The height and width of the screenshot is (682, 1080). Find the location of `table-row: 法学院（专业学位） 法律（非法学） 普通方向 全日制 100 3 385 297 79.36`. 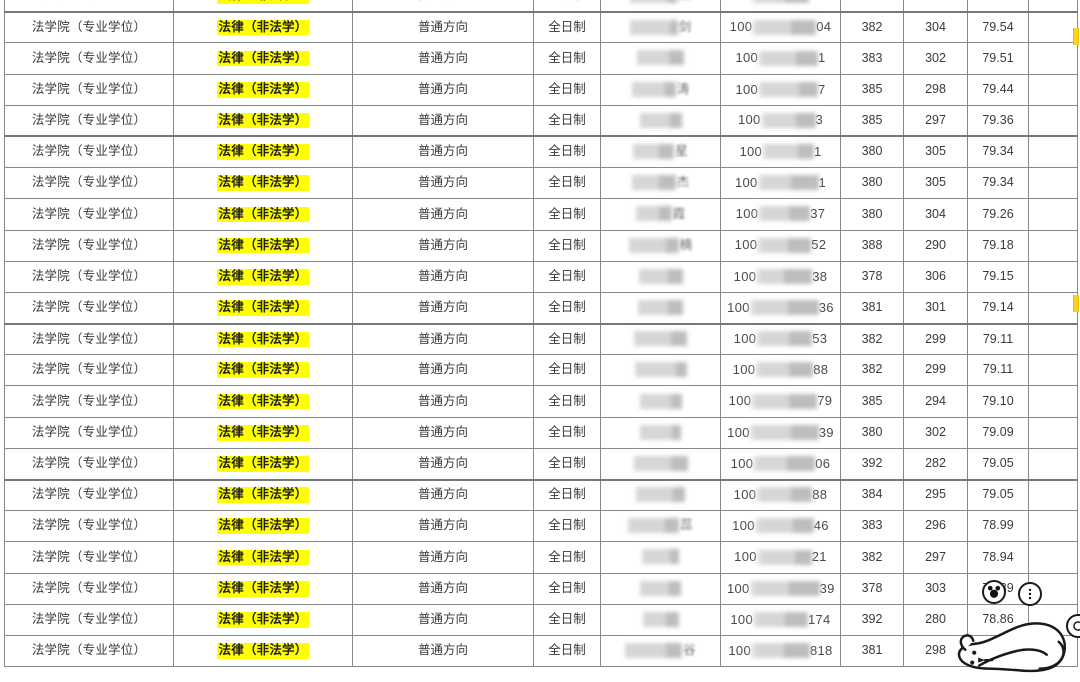

table-row: 法学院（专业学位） 法律（非法学） 普通方向 全日制 100 3 385 297 79.36 is located at coordinates (541, 120).